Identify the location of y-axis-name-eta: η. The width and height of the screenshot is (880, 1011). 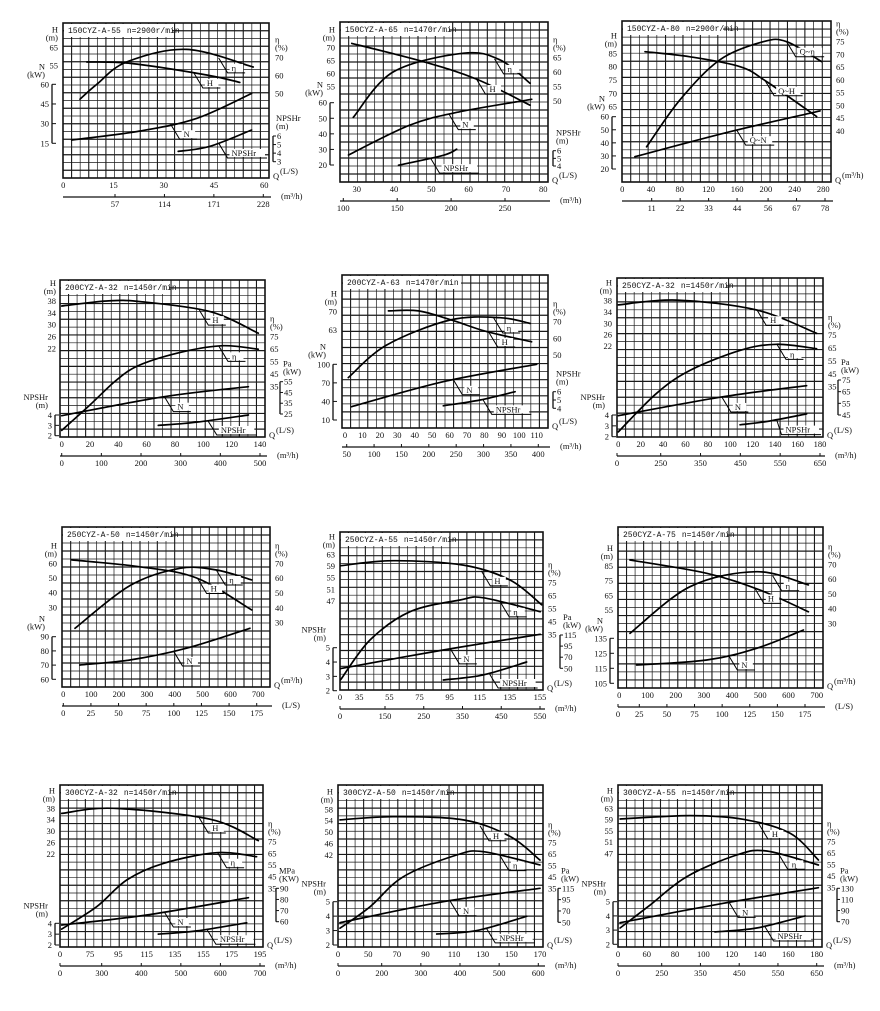
(277, 39).